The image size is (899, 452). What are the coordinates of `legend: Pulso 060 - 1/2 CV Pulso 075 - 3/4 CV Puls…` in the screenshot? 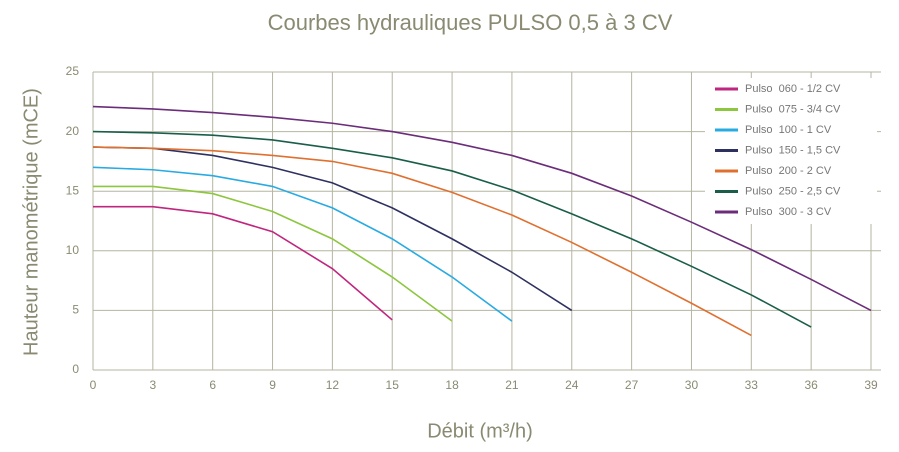 It's located at (778, 150).